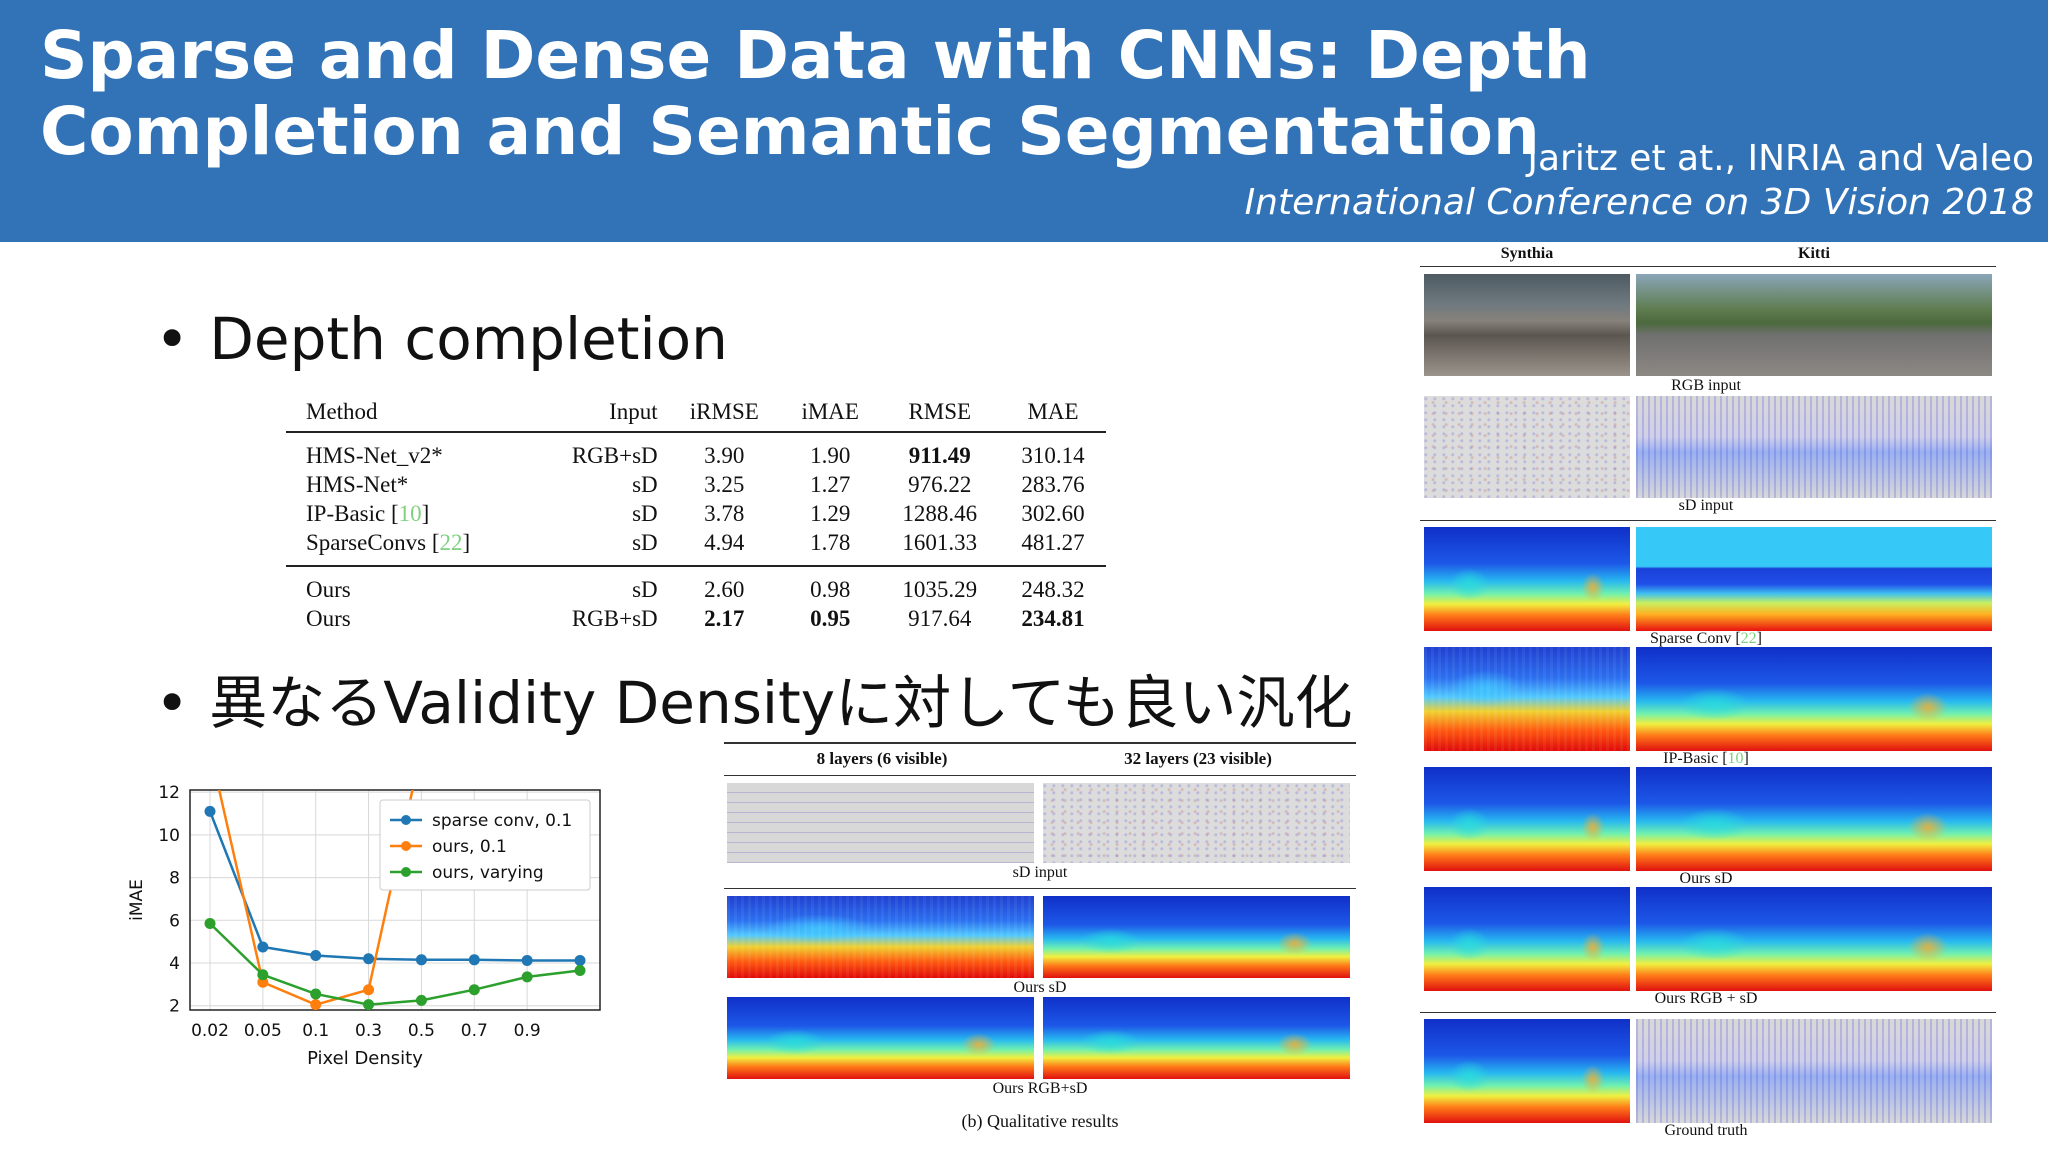  Describe the element at coordinates (939, 455) in the screenshot. I see `cell-rmse: 911.49` at that location.